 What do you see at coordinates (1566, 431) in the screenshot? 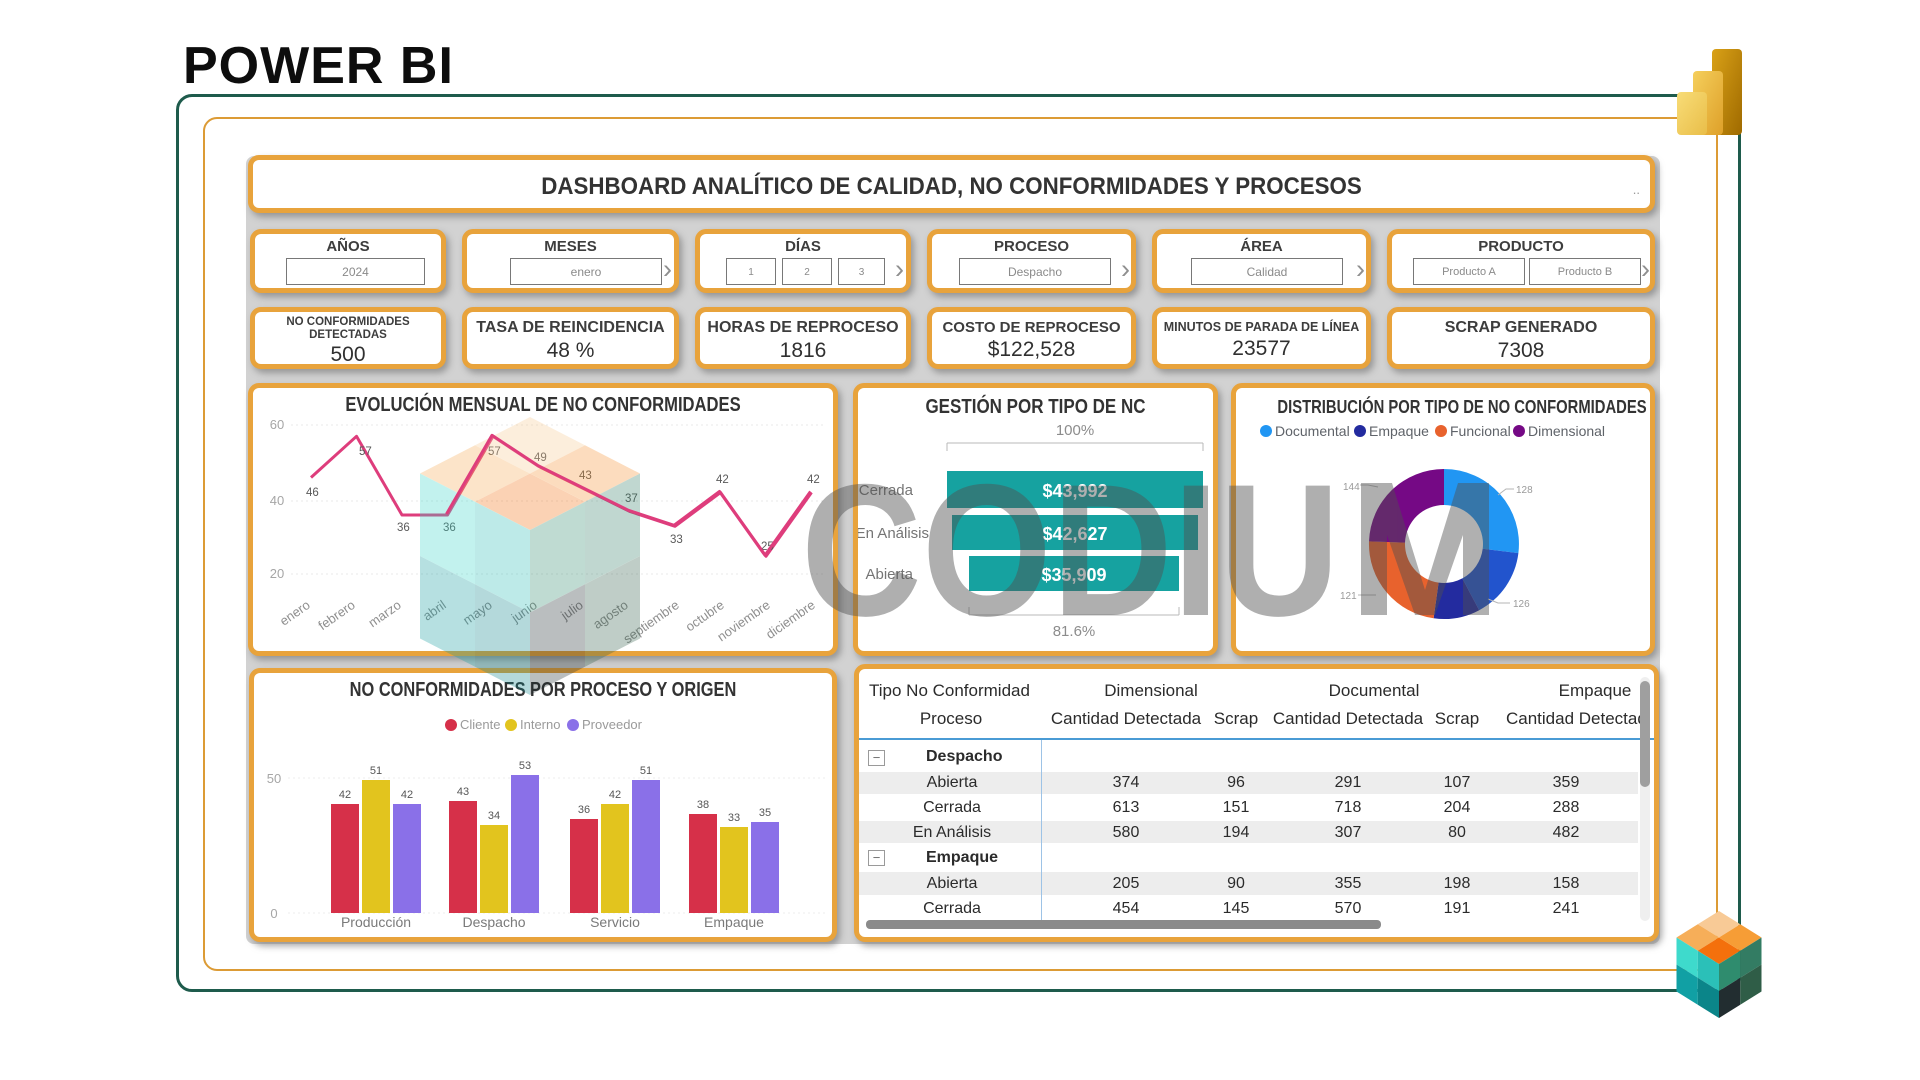
I see `svg-text: Dimensional` at bounding box center [1566, 431].